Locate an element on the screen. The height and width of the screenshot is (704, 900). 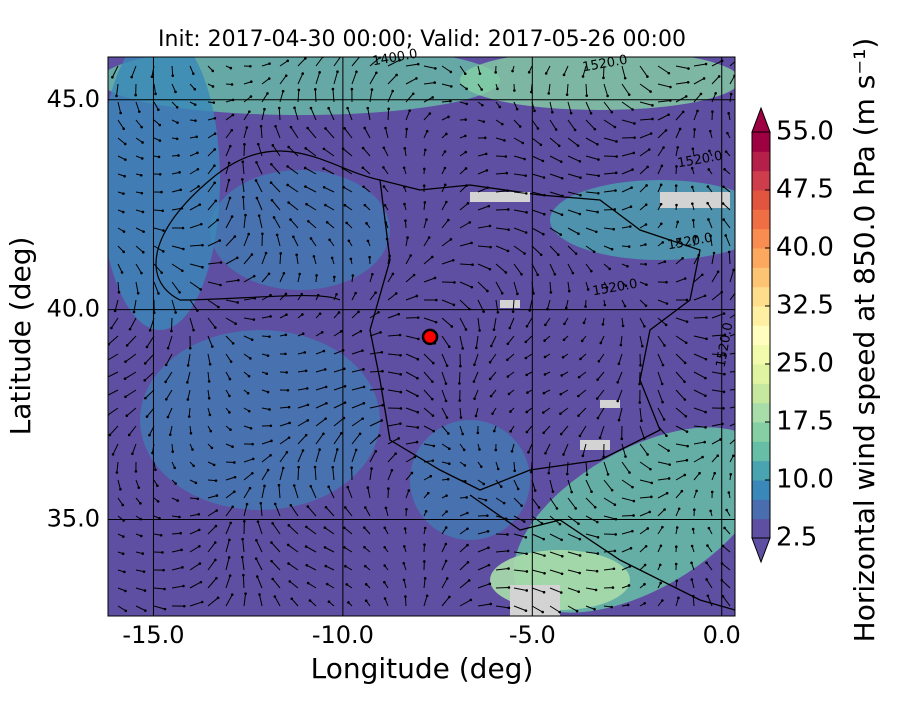
colorbar-tick-label: 25.0 is located at coordinates (805, 364).